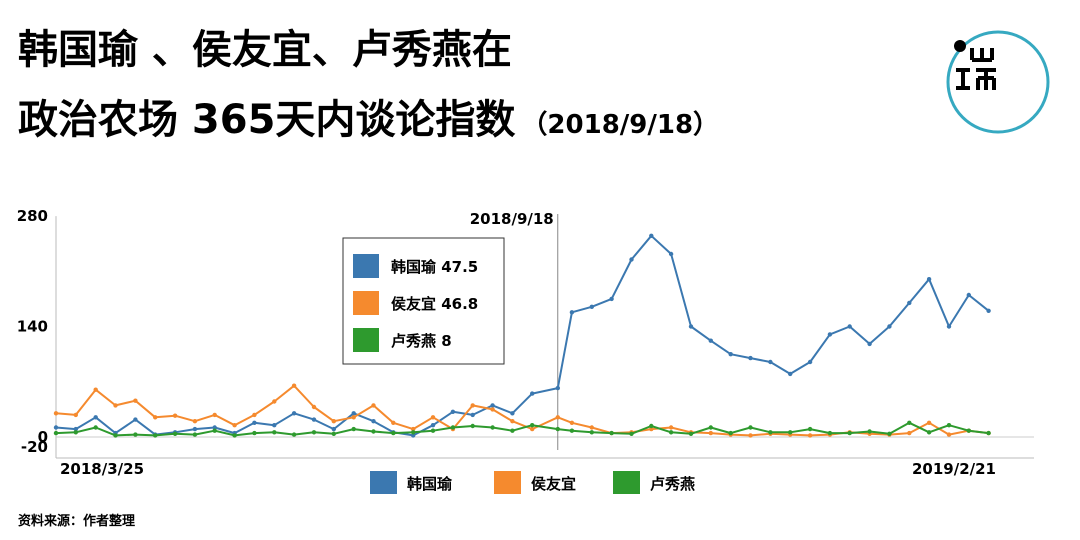 This screenshot has width=1080, height=540. I want to click on y-tick-label: -20, so click(34, 447).